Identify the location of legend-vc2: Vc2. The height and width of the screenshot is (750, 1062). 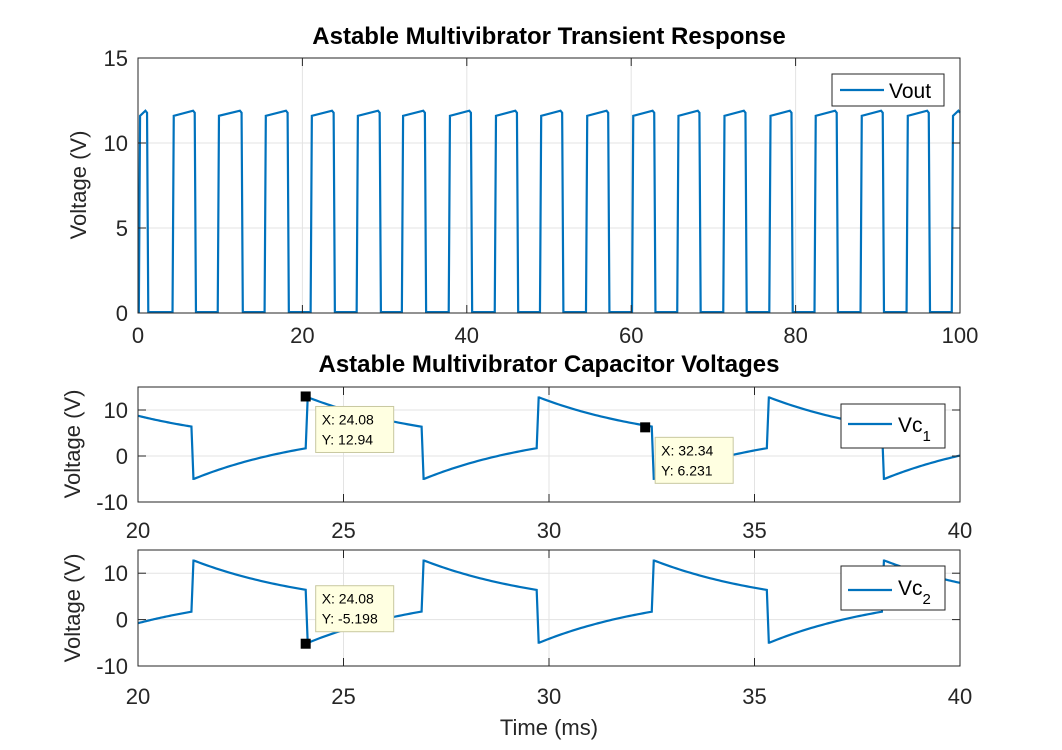
(893, 588).